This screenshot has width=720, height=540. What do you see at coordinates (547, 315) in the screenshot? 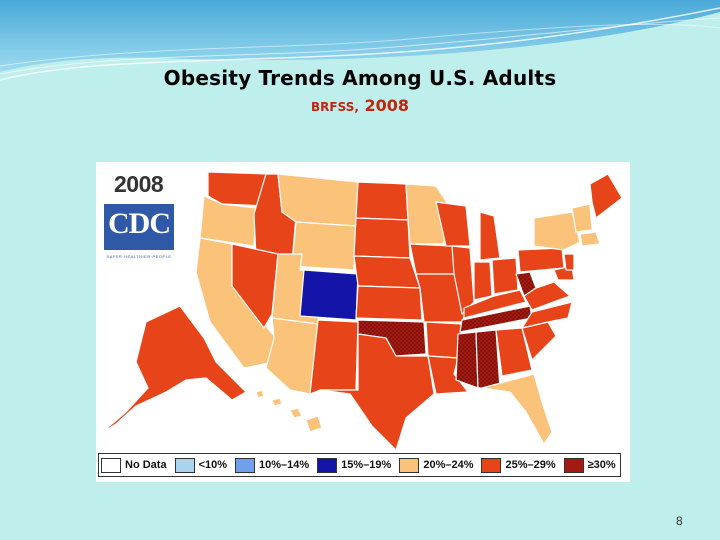
I see `state-north-carolina` at bounding box center [547, 315].